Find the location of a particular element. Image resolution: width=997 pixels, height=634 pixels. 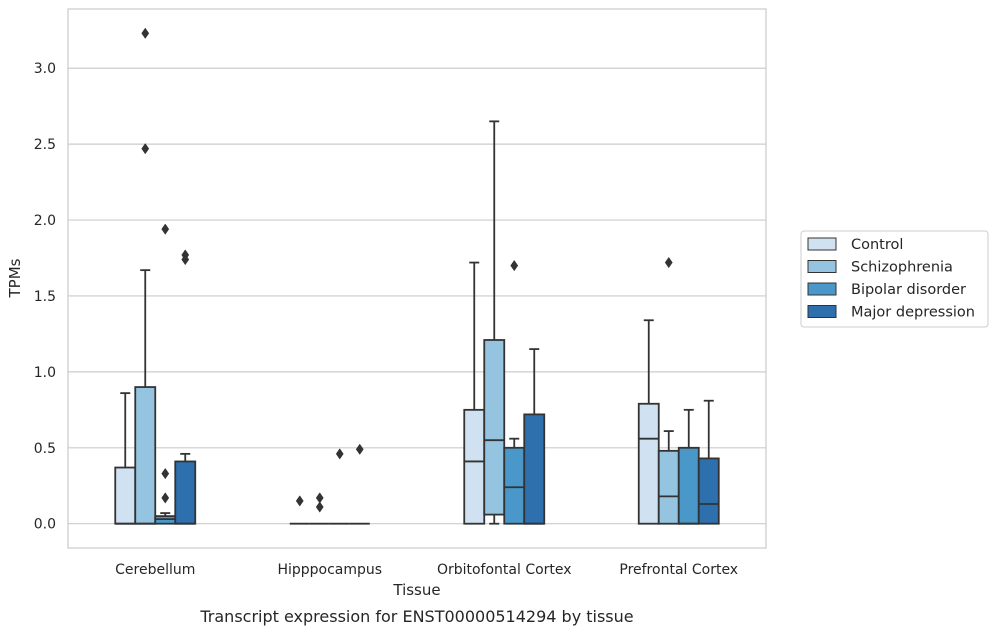

box-orbitofontal-cortex-major-depression is located at coordinates (534, 436).